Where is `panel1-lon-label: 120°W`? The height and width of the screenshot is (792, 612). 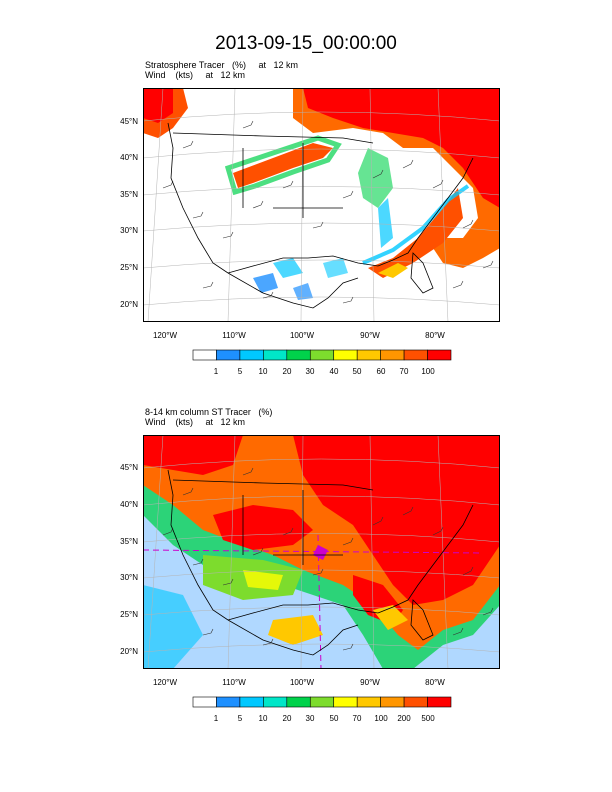
panel1-lon-label: 120°W is located at coordinates (165, 335).